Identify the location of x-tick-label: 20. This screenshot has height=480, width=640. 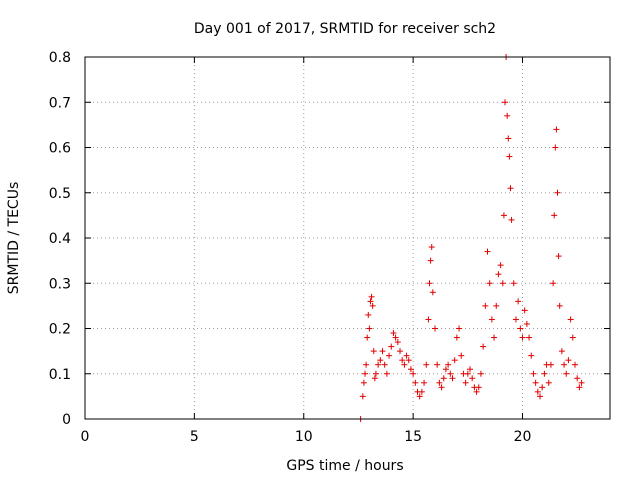
(523, 437).